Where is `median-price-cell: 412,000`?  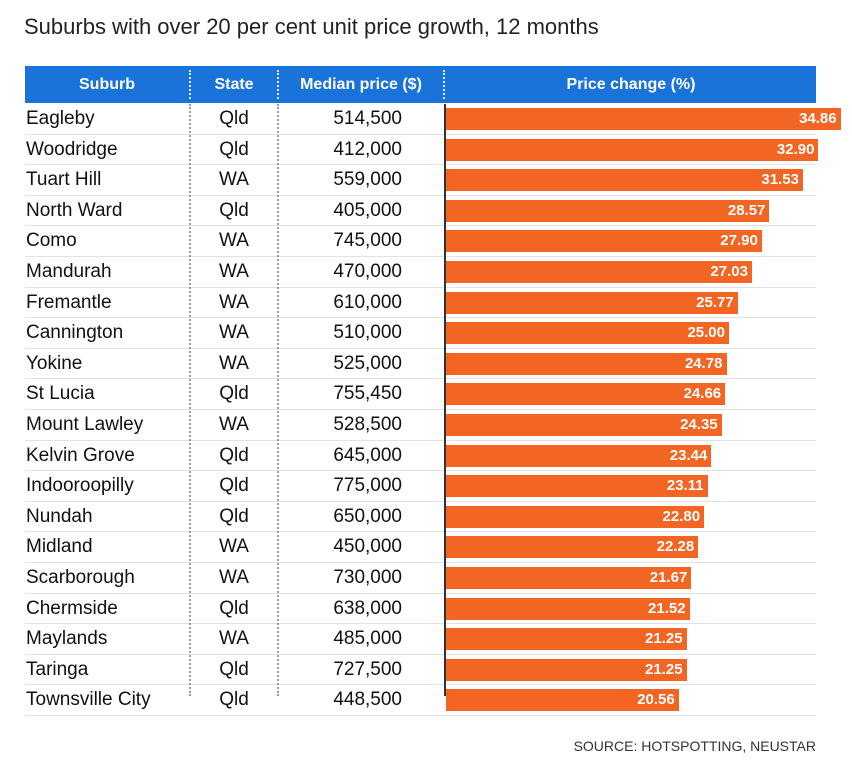 median-price-cell: 412,000 is located at coordinates (367, 149).